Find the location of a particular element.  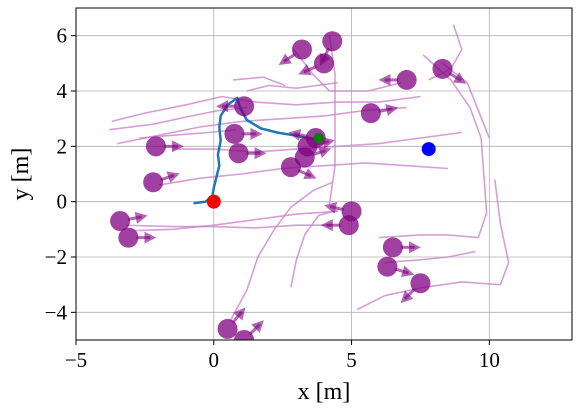

x-tick-label: 10 is located at coordinates (489, 360).